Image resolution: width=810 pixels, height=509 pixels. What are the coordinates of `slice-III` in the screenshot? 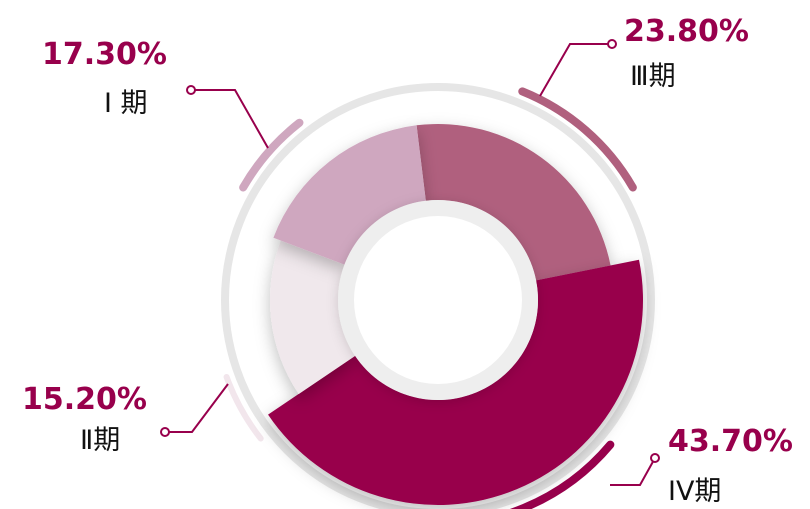 It's located at (513, 202).